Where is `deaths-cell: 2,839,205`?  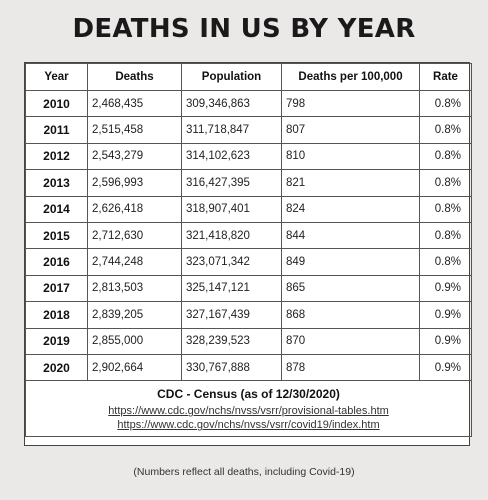
deaths-cell: 2,839,205 is located at coordinates (134, 315).